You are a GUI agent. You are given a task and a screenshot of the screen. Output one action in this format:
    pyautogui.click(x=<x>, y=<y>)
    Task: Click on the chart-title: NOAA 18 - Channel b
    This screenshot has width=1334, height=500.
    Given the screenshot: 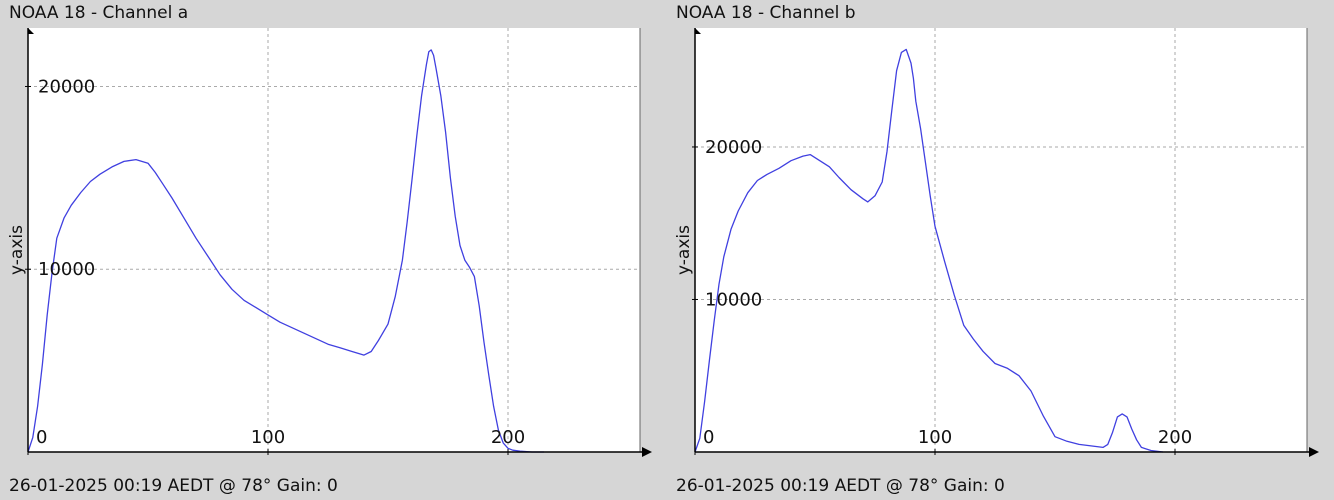 What is the action you would take?
    pyautogui.click(x=766, y=13)
    